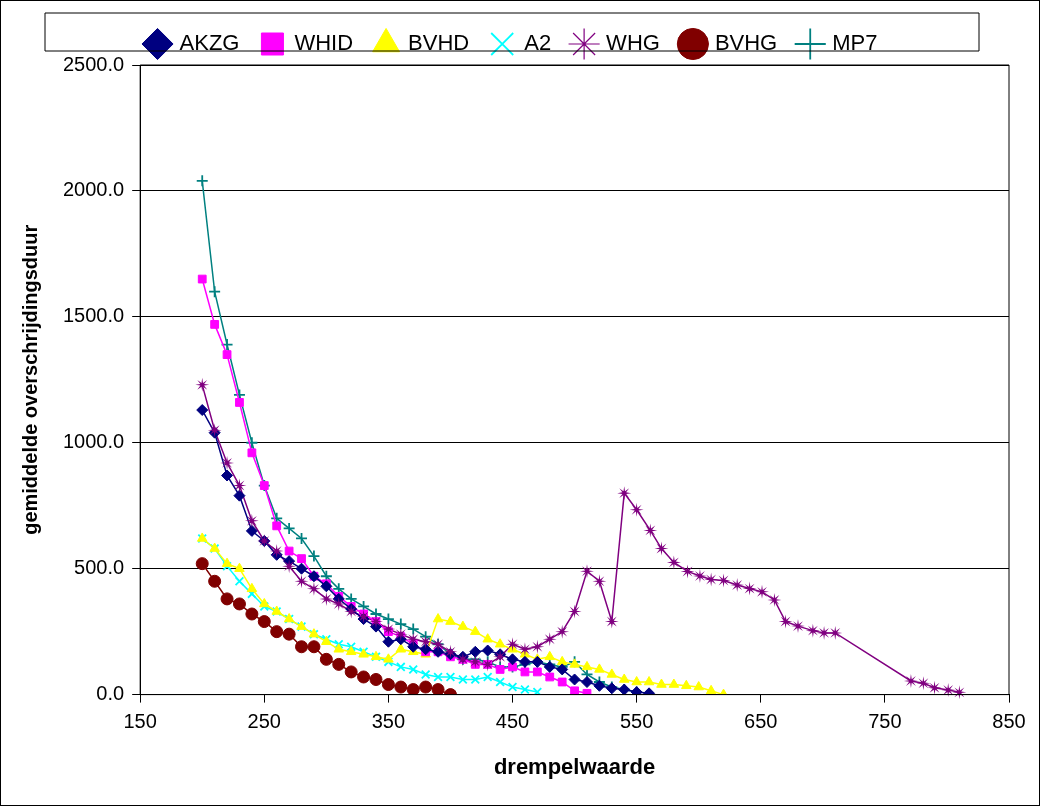  Describe the element at coordinates (538, 43) in the screenshot. I see `legend-label: A2` at that location.